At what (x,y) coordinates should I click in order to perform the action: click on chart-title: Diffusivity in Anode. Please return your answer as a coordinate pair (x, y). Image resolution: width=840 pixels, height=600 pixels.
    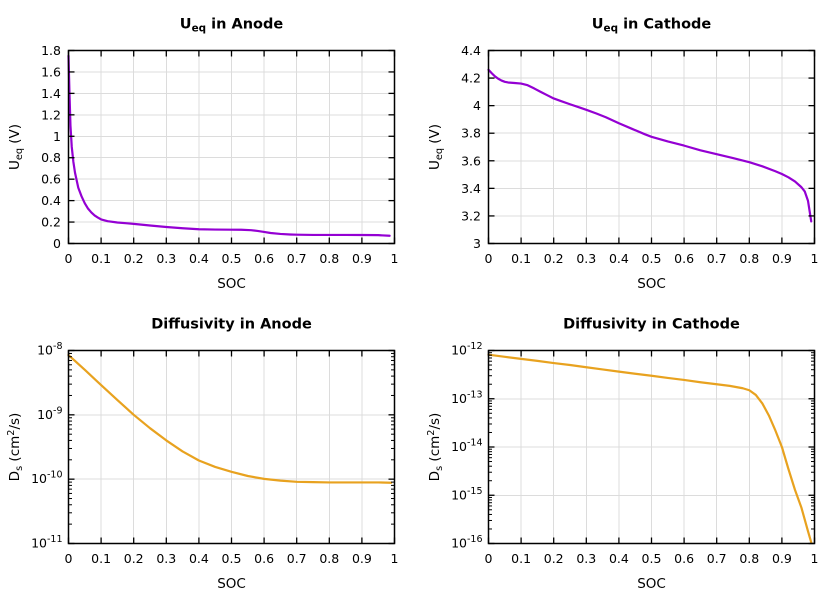
    Looking at the image, I should click on (231, 325).